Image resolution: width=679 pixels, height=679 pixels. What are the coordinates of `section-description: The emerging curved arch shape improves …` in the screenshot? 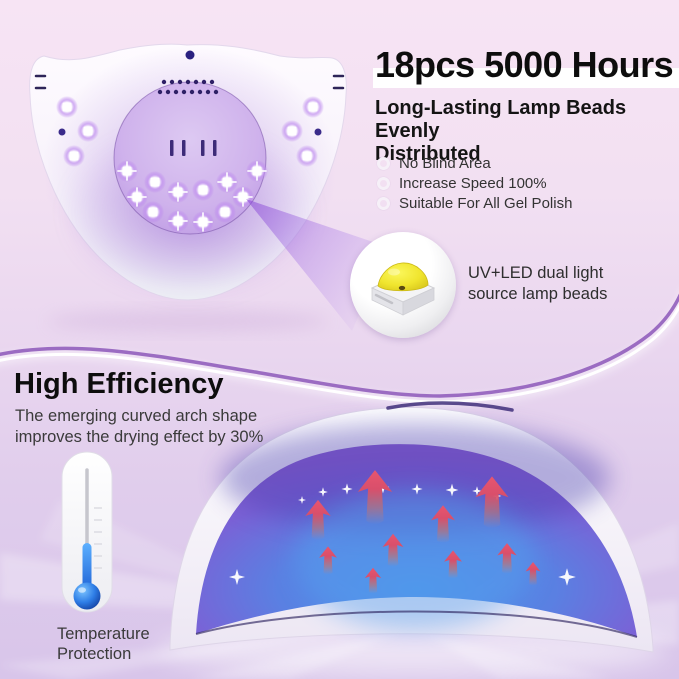 It's located at (139, 427).